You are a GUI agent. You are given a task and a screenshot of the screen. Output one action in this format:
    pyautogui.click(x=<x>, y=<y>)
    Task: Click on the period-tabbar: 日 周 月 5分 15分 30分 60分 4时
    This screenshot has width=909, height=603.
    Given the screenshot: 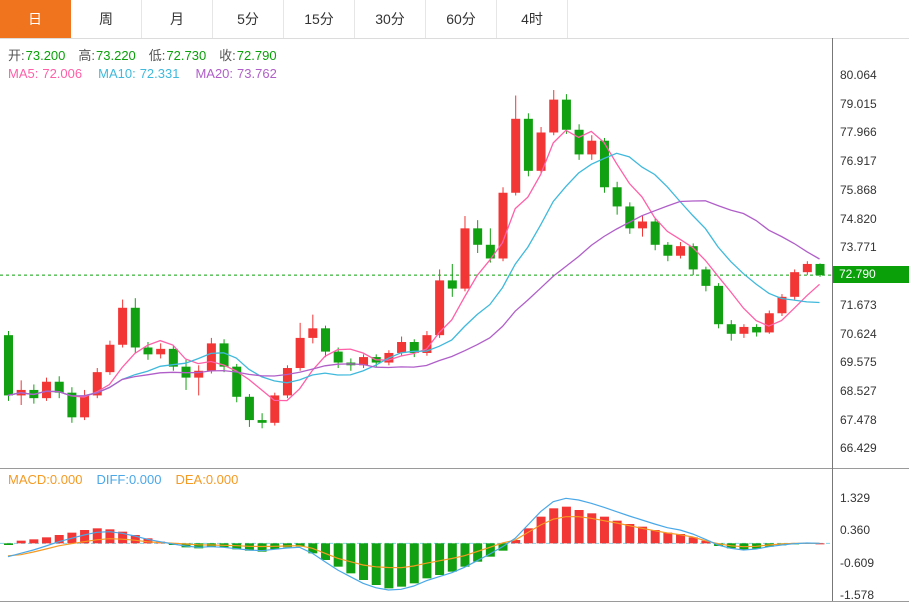 What is the action you would take?
    pyautogui.click(x=454, y=19)
    